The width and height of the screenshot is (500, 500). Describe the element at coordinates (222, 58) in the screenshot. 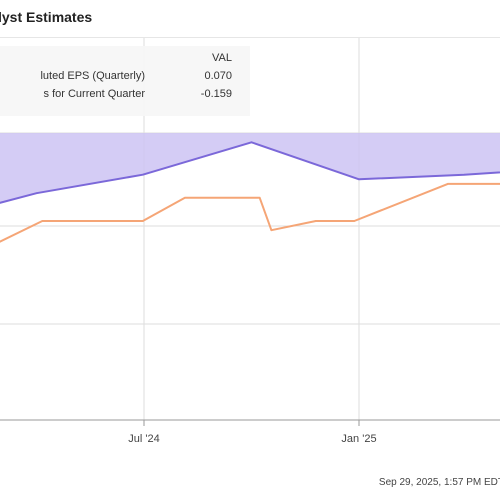

I see `legend-ticker: VAL` at that location.